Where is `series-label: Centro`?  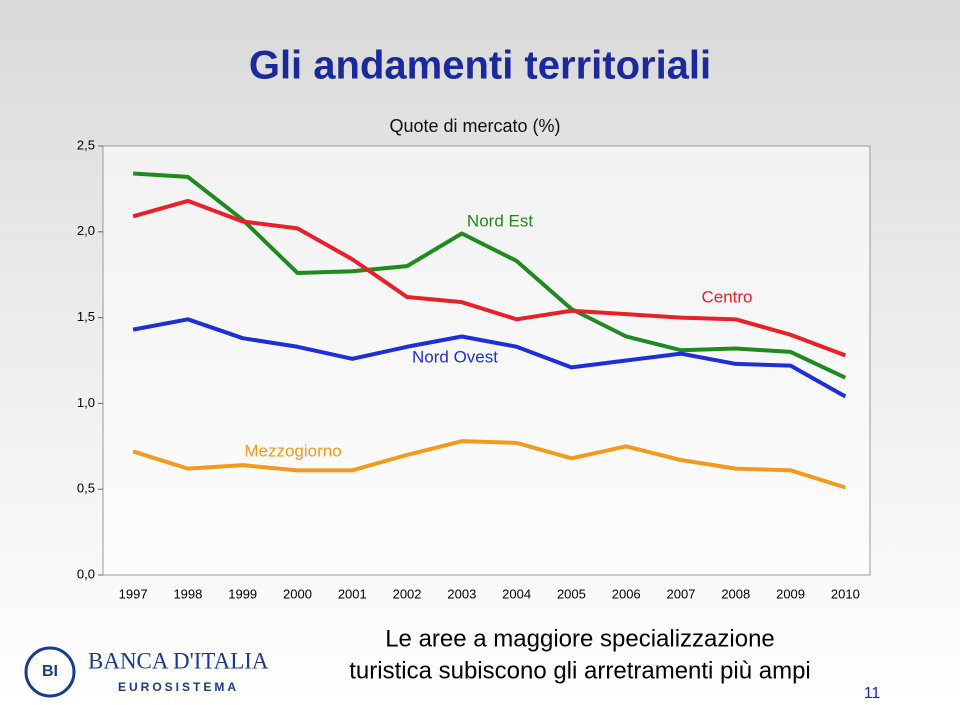
series-label: Centro is located at coordinates (726, 296).